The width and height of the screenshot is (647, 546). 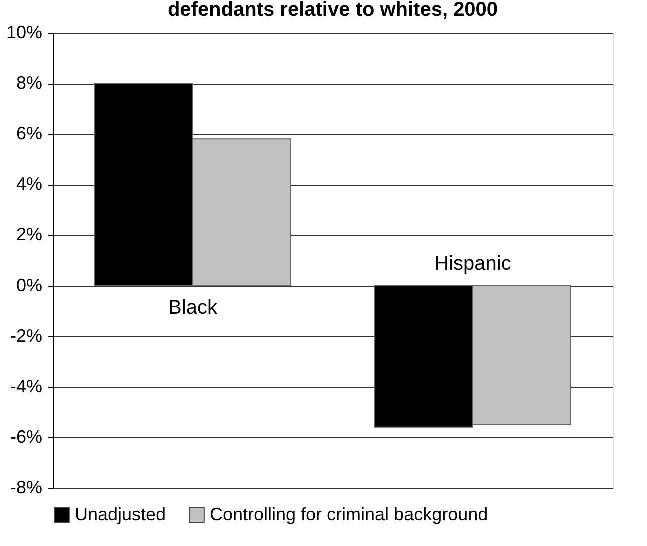 What do you see at coordinates (473, 263) in the screenshot?
I see `x-tick-label: Hispanic` at bounding box center [473, 263].